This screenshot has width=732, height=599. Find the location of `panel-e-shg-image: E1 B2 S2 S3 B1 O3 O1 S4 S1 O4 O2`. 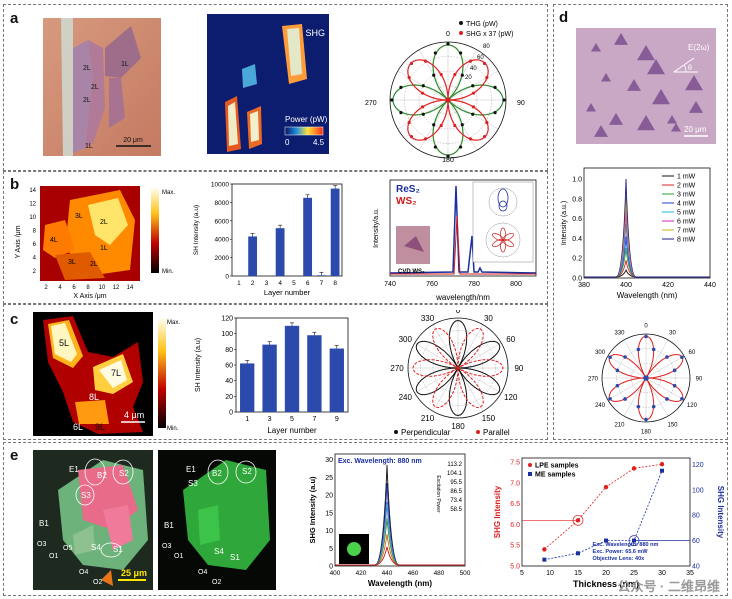

panel-e-shg-image: E1 B2 S2 S3 B1 O3 O1 S4 S1 O4 O2 is located at coordinates (217, 520).